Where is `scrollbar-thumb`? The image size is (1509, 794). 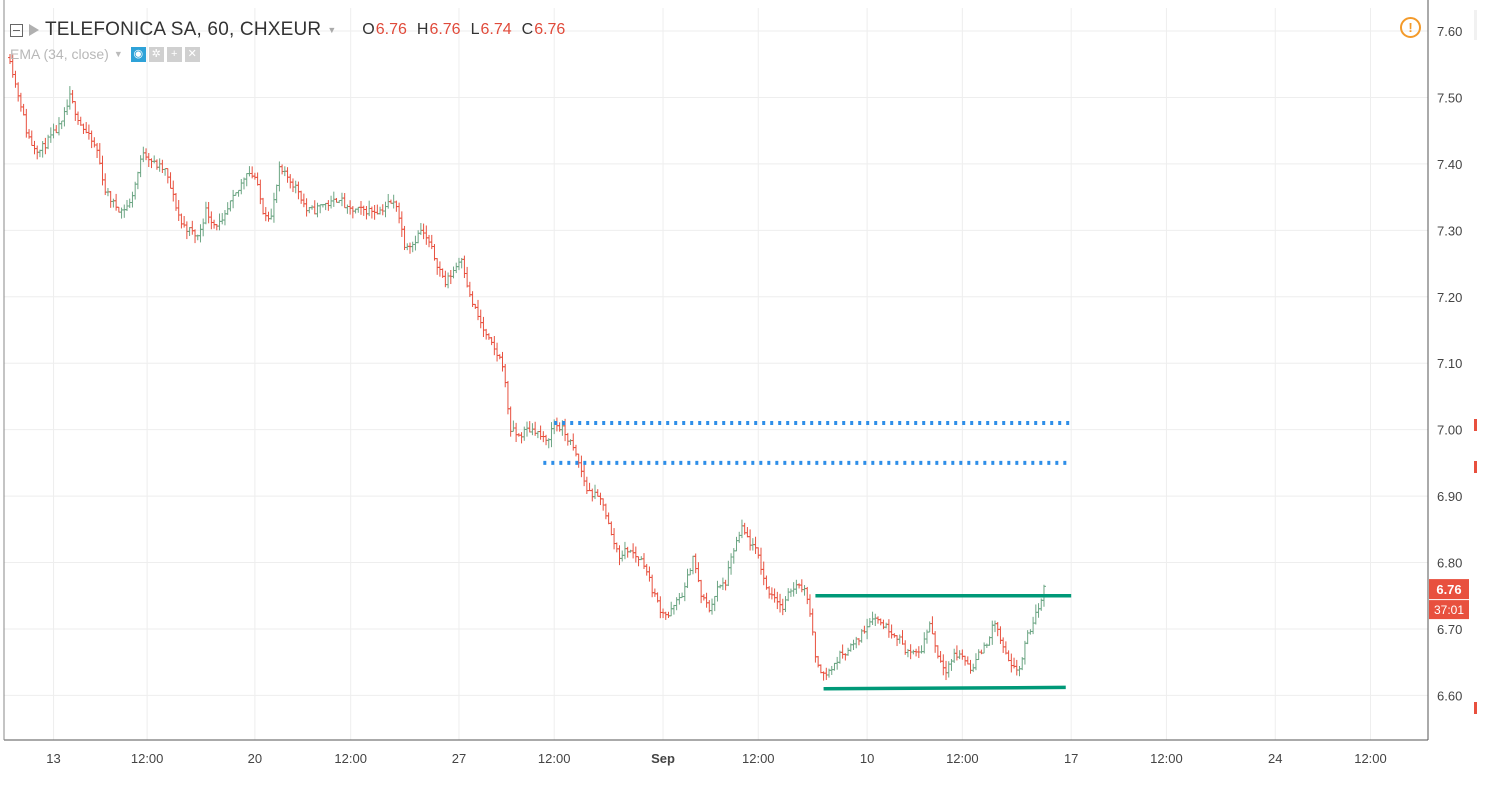 scrollbar-thumb is located at coordinates (1475, 25).